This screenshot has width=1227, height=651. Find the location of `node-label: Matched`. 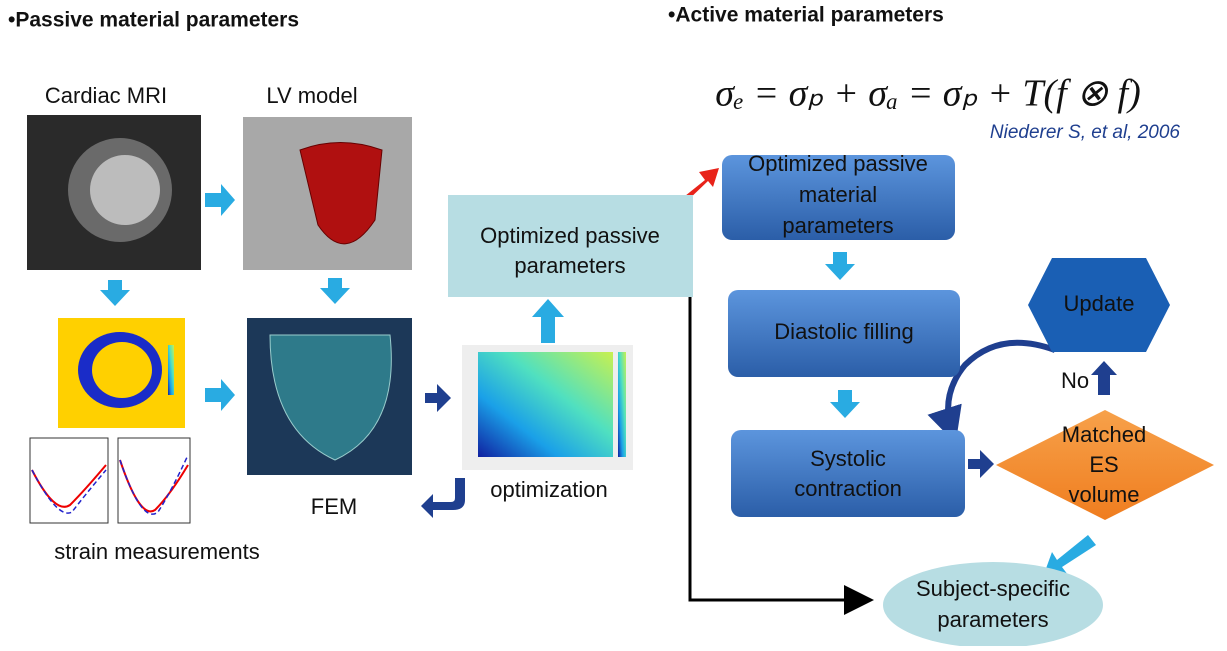

node-label: Matched is located at coordinates (1104, 434).